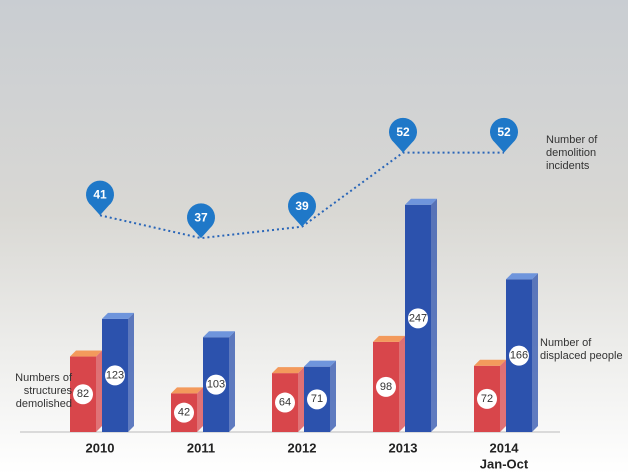 Image resolution: width=628 pixels, height=474 pixels. I want to click on x-tick-label: 2010, so click(100, 447).